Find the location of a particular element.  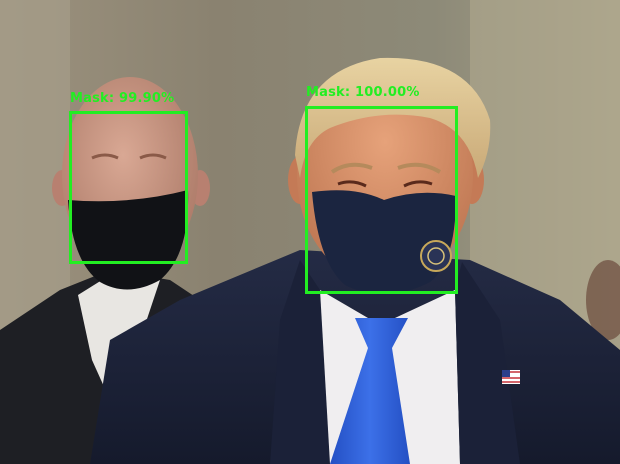

flag-pin-canton is located at coordinates (506, 373).